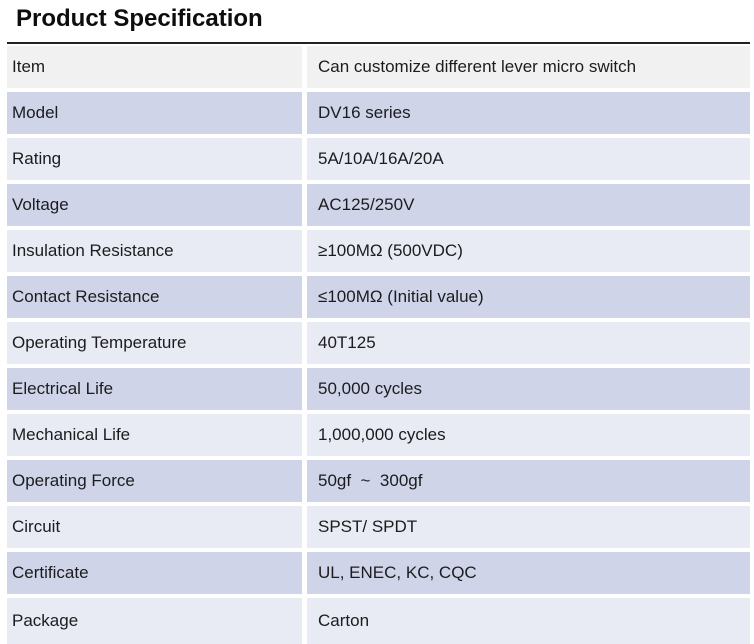 Image resolution: width=754 pixels, height=644 pixels. I want to click on spec-label-cell: Item, so click(154, 67).